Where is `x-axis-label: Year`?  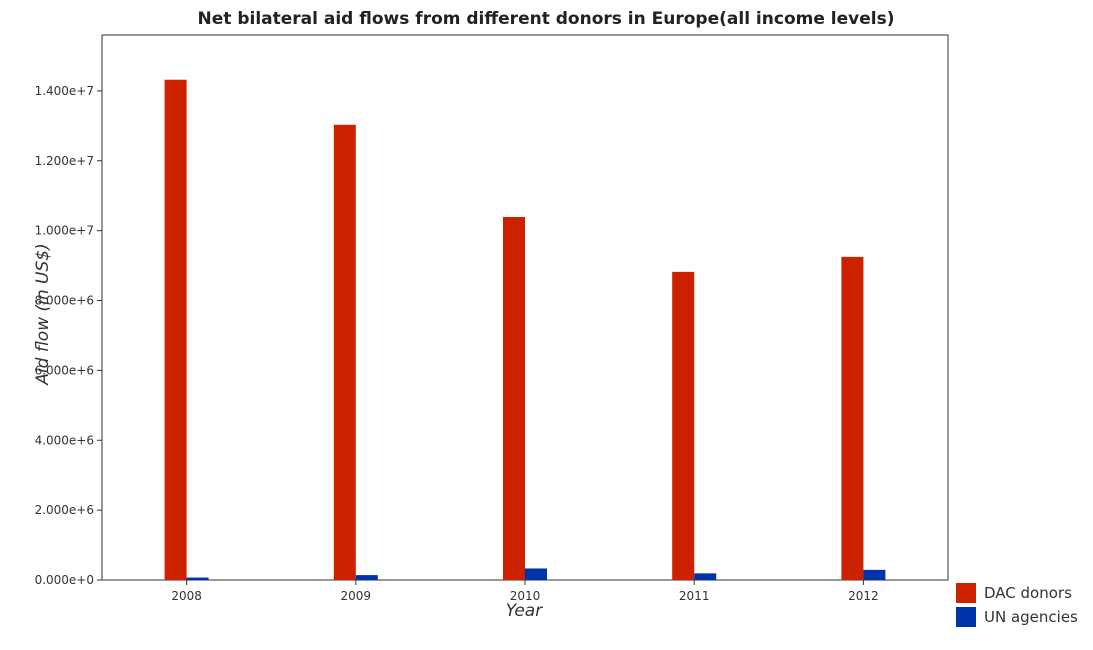
x-axis-label: Year is located at coordinates (524, 611).